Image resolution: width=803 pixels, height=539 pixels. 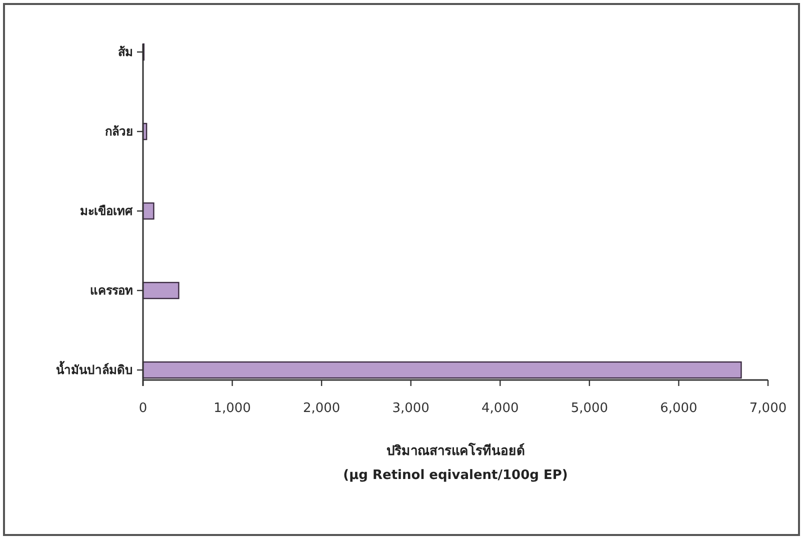 What do you see at coordinates (455, 462) in the screenshot?
I see `x-axis-title: ปริมาณสารแคโรทีนอยด์ (µg Retinol eqivalent/100g EP)` at bounding box center [455, 462].